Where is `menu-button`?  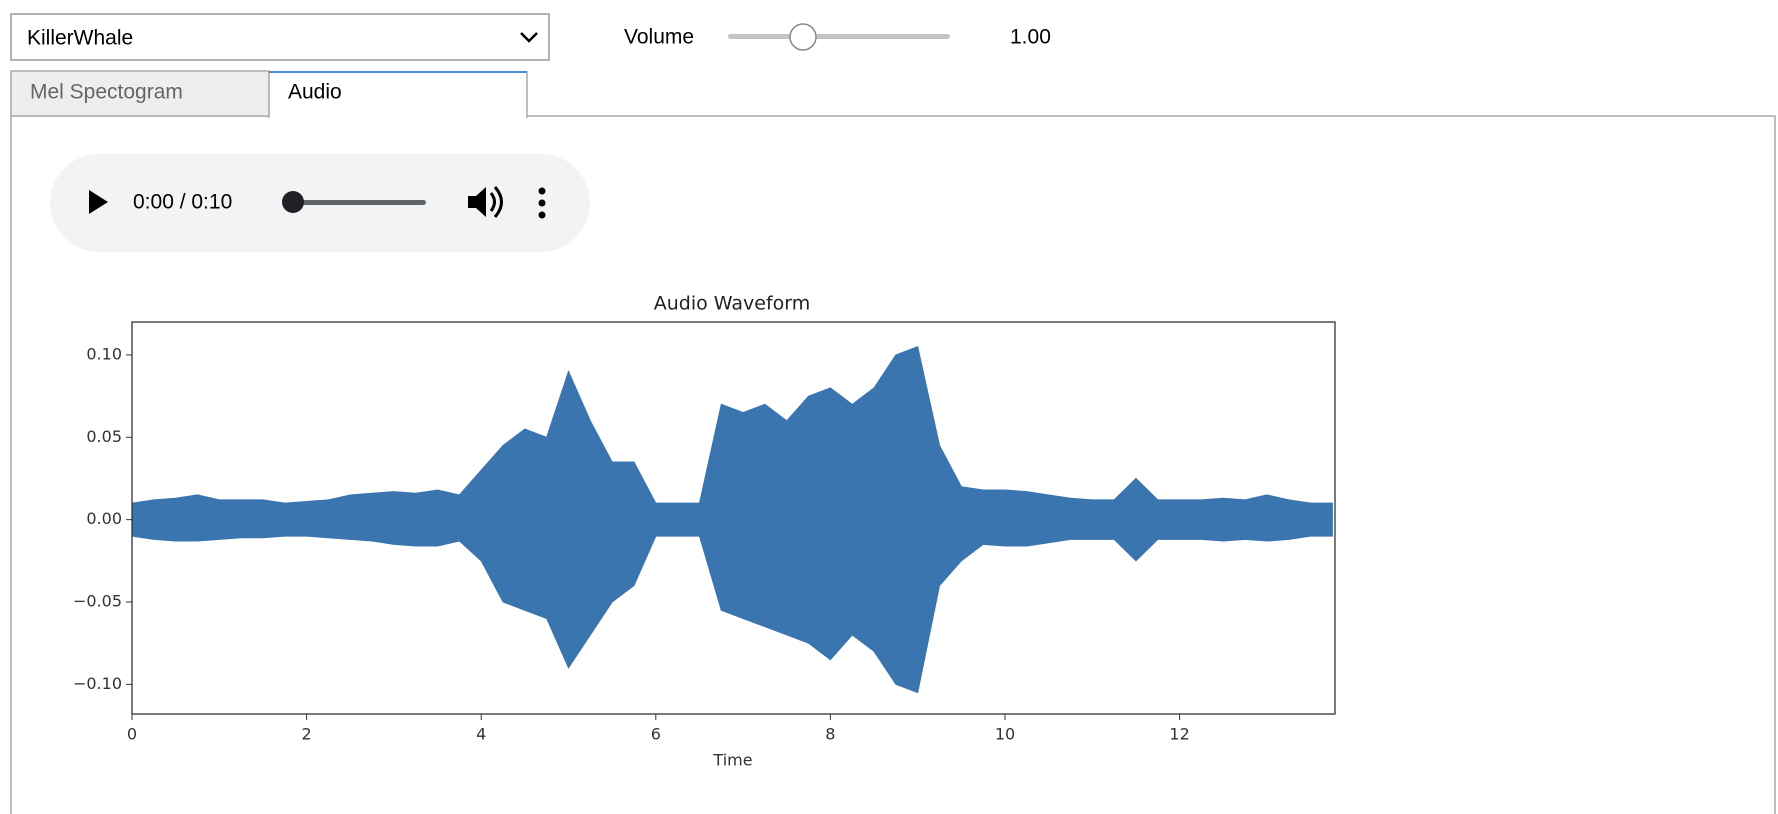 menu-button is located at coordinates (542, 203).